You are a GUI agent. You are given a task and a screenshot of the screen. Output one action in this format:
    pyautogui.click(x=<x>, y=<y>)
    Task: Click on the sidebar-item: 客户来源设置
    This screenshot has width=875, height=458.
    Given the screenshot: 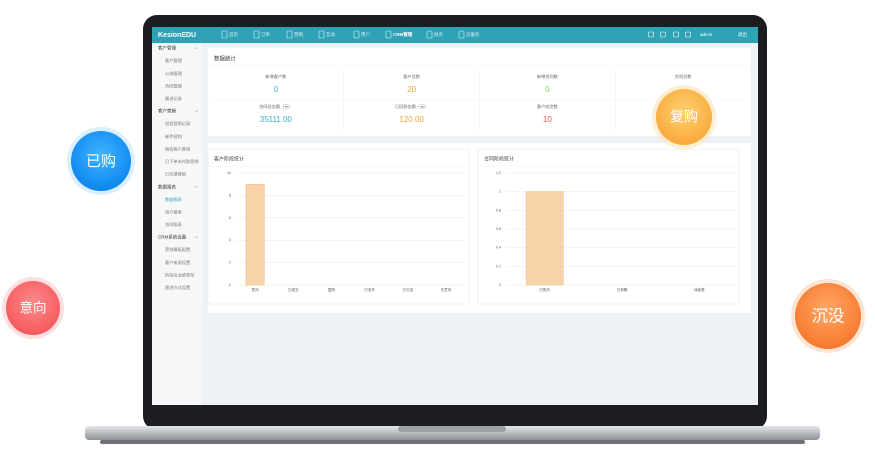 What is the action you would take?
    pyautogui.click(x=177, y=262)
    